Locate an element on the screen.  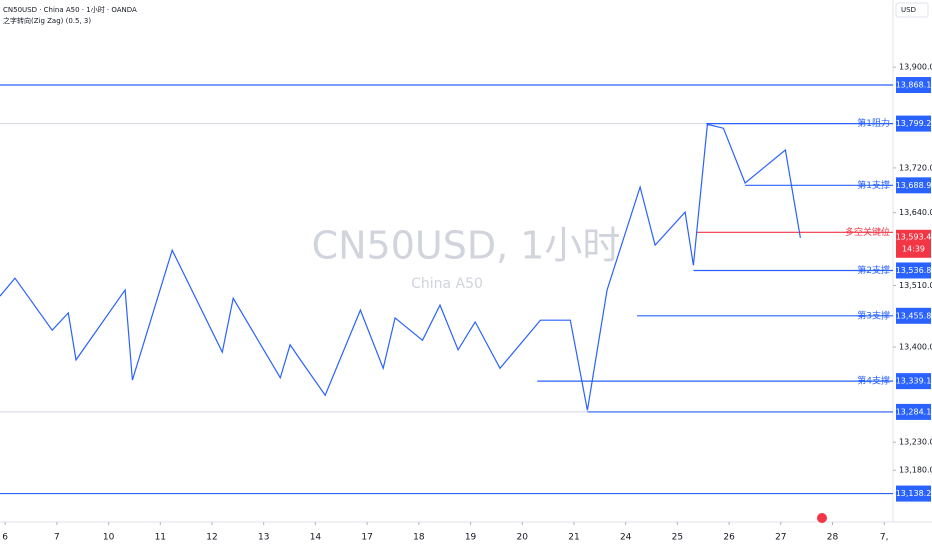
x-tick-label: 17 is located at coordinates (366, 538).